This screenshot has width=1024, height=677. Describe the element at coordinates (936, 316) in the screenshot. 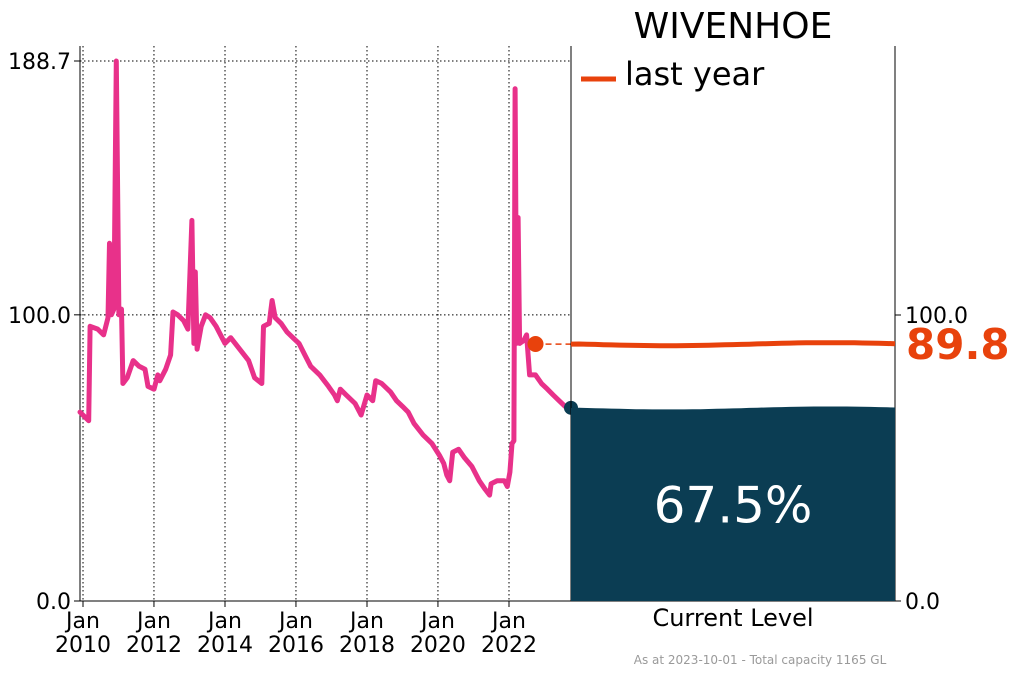

I see `tank-y-tick-label: 100.0` at that location.